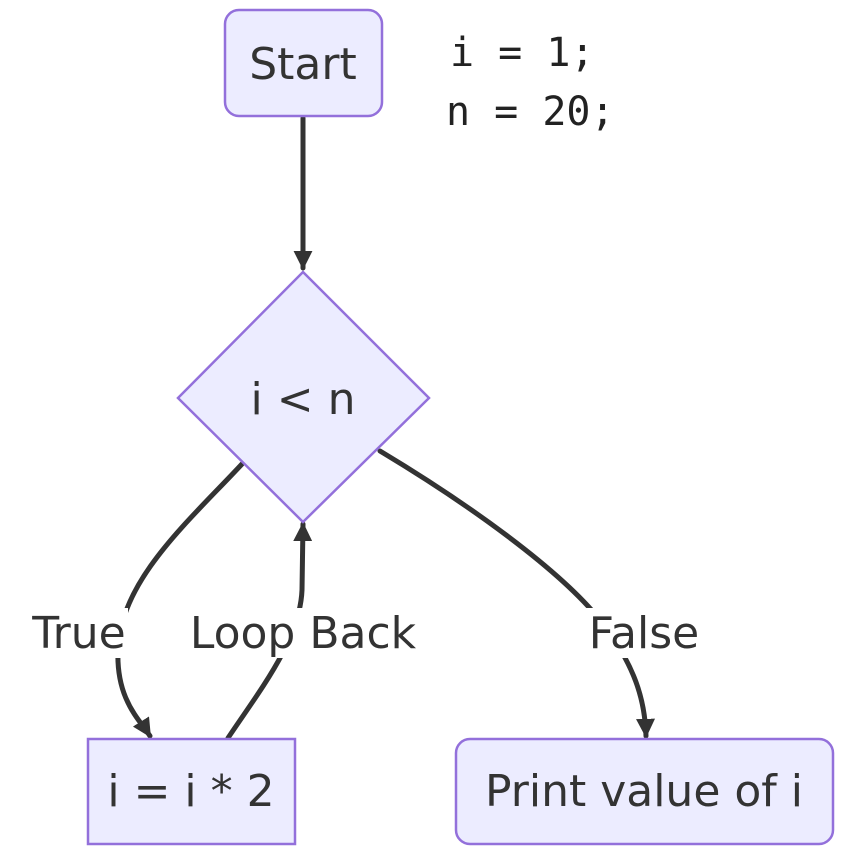  I want to click on svg-text: True, so click(78, 633).